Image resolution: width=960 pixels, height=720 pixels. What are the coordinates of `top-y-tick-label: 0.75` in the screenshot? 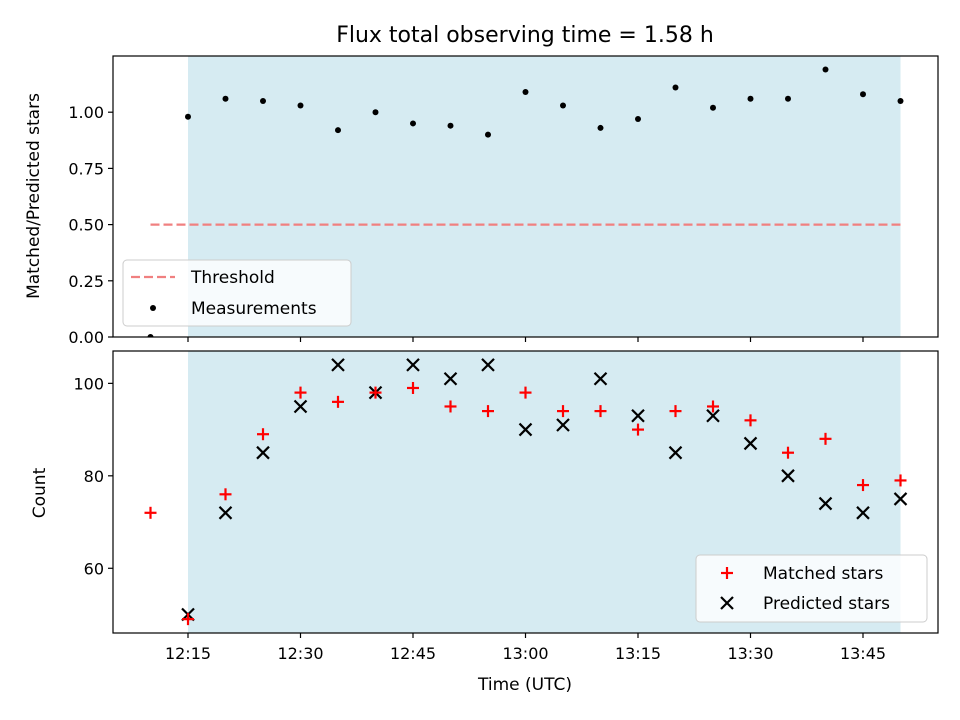 It's located at (86, 168).